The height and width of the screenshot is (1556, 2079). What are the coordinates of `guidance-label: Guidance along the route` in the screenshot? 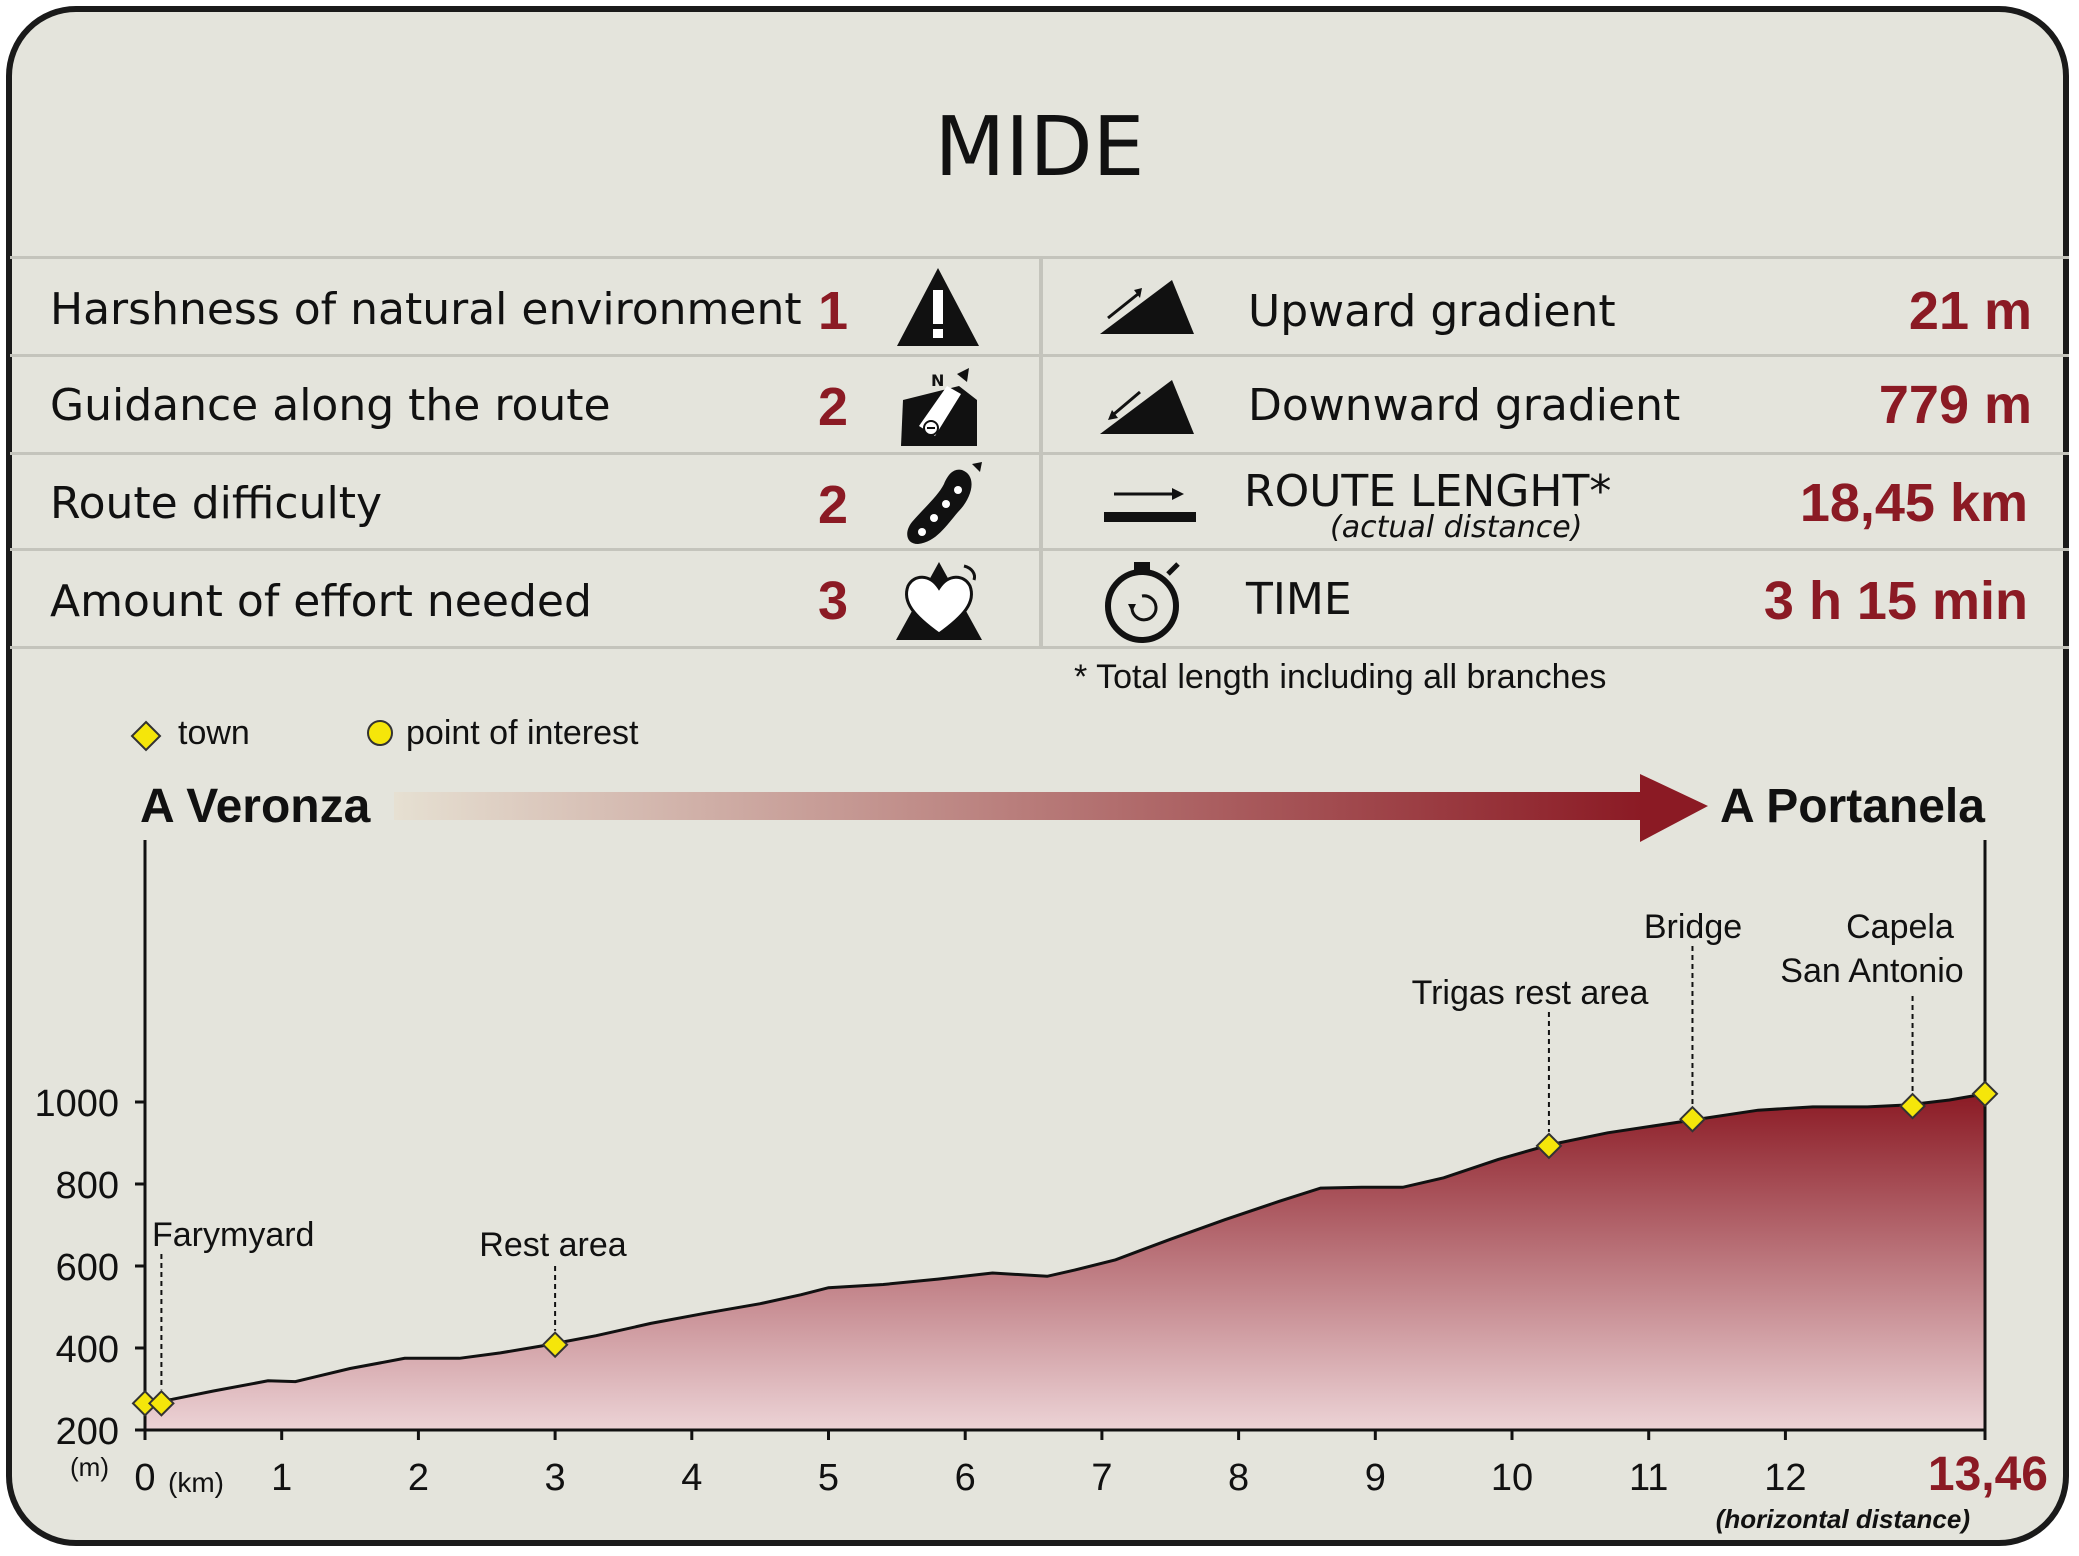 It's located at (330, 405).